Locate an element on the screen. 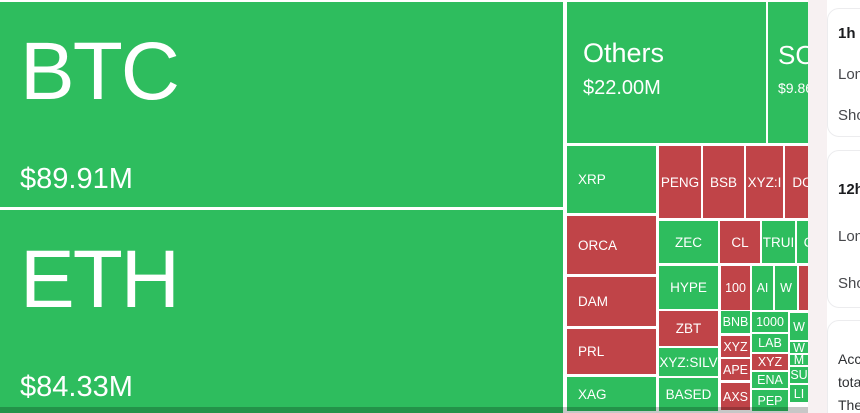  treemap-tile-dam: DAM is located at coordinates (611, 301).